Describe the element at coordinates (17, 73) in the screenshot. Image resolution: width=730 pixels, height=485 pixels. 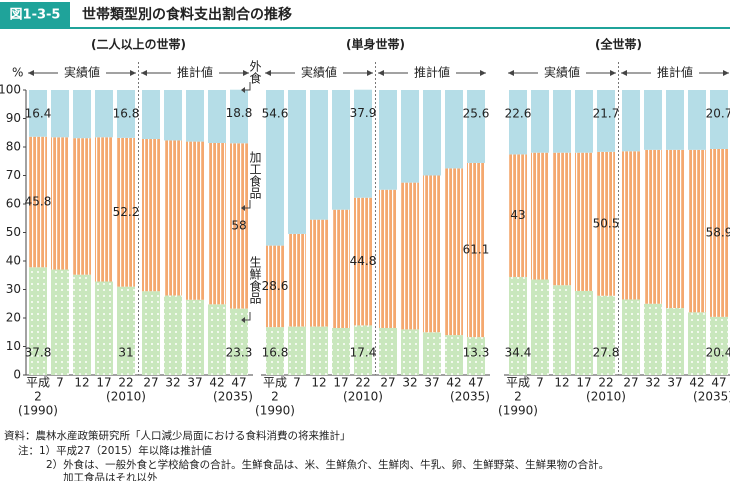
I see `y-axis-label: %` at that location.